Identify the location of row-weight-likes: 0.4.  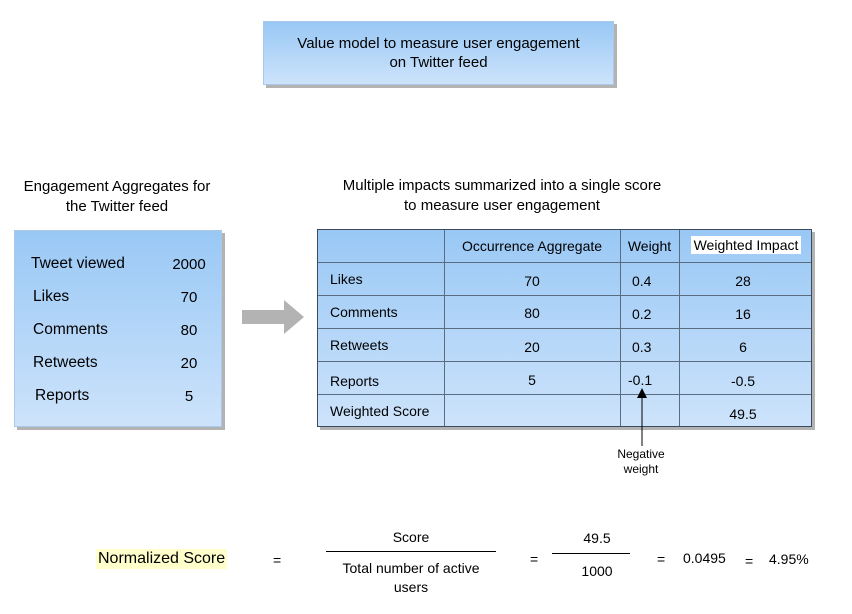
(642, 281).